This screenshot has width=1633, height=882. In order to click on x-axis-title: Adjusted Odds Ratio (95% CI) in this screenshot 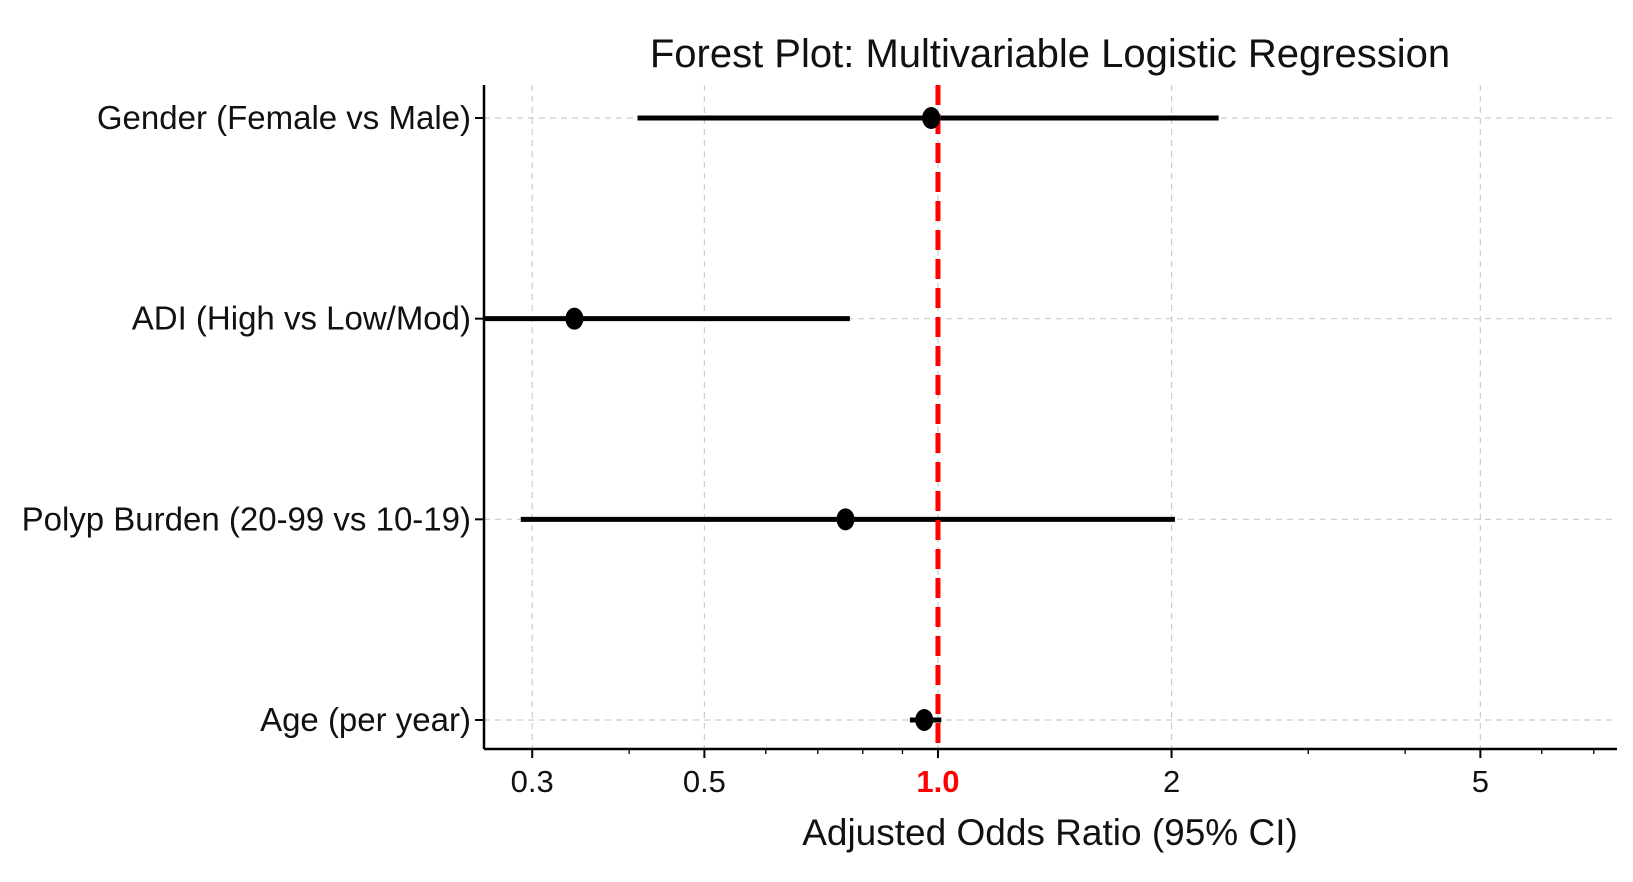, I will do `click(1050, 832)`.